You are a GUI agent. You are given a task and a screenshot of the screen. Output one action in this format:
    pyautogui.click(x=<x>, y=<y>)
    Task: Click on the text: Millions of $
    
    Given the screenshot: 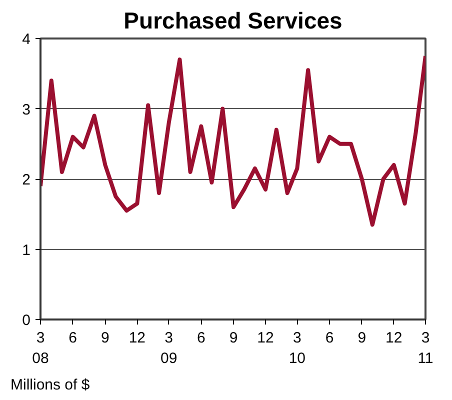 What is the action you would take?
    pyautogui.click(x=50, y=385)
    